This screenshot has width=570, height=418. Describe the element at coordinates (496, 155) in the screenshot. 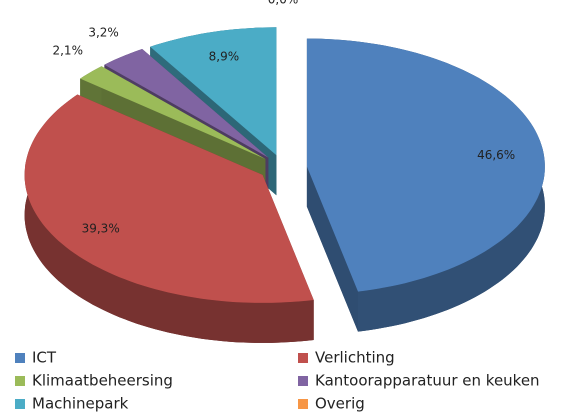

I see `data-label: 46,6%` at that location.